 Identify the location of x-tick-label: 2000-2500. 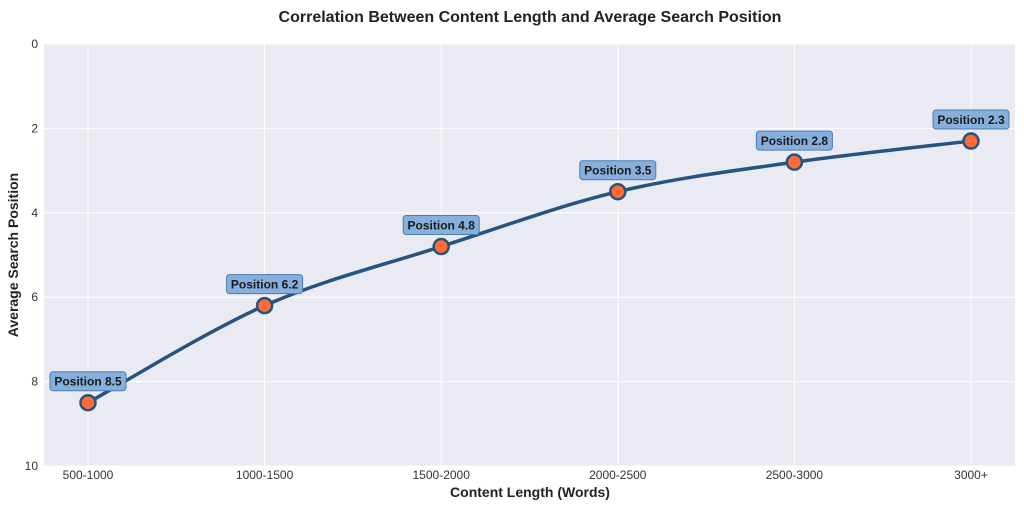
(618, 475).